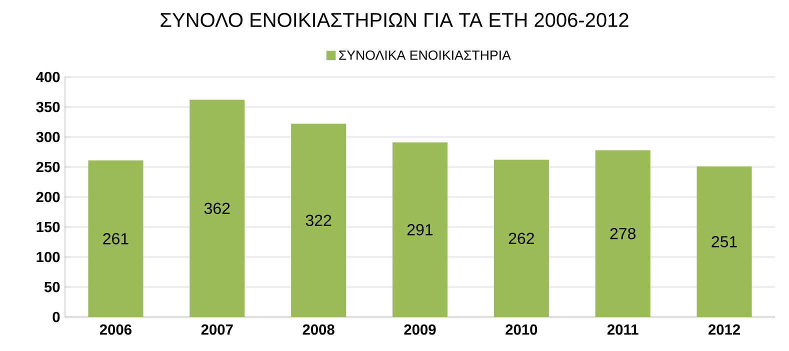 The width and height of the screenshot is (789, 351). Describe the element at coordinates (420, 329) in the screenshot. I see `x-tick-label: 2009` at that location.